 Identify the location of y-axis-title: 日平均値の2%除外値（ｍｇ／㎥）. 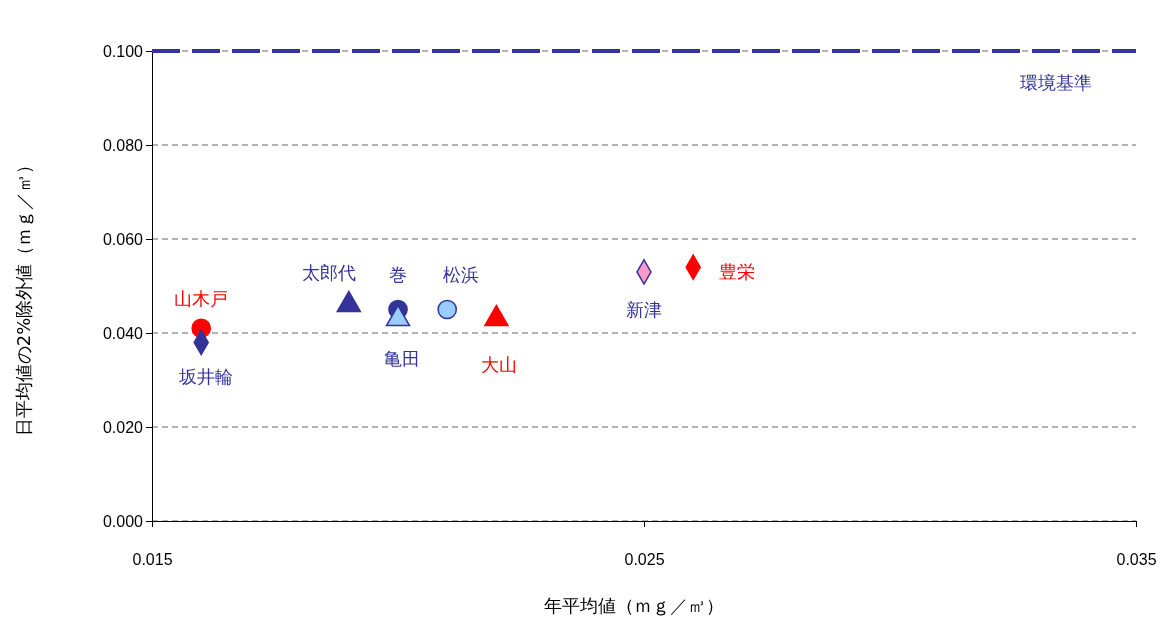
(23, 296).